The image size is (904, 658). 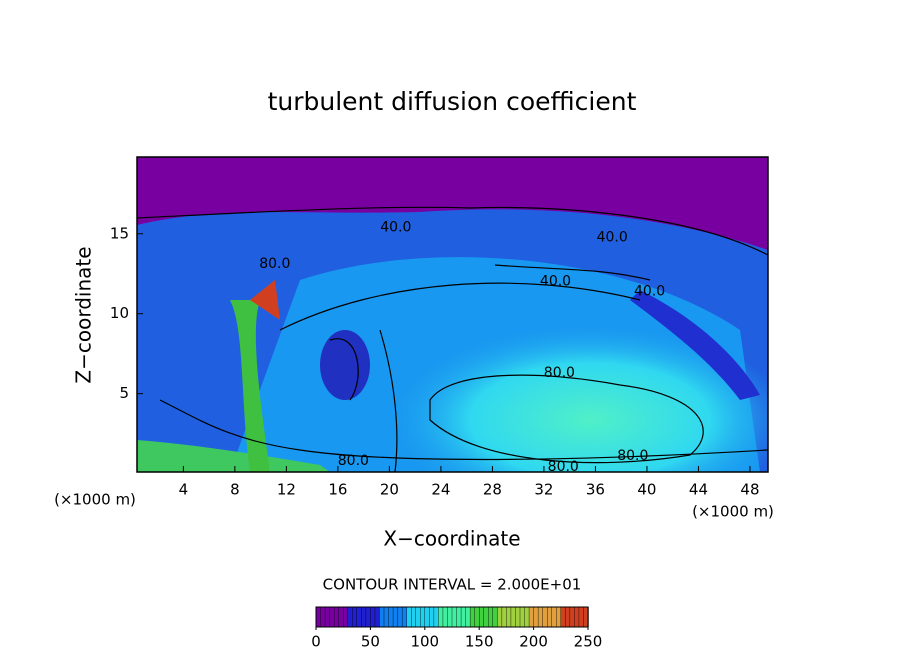 I want to click on x-tick-label: 40, so click(x=646, y=490).